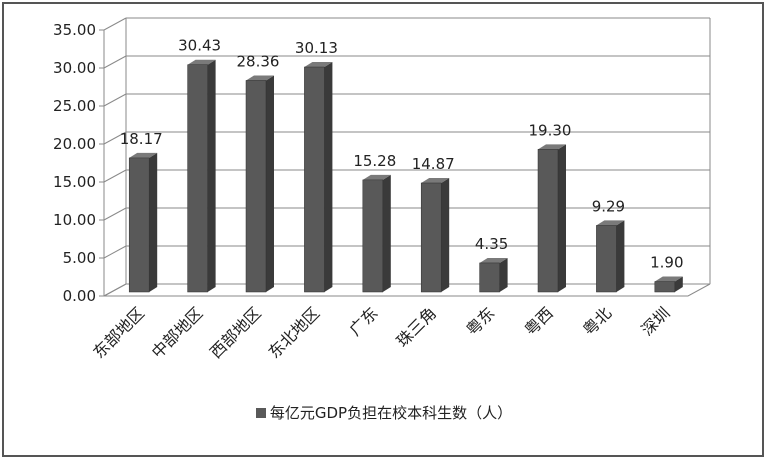 This screenshot has height=461, width=768. Describe the element at coordinates (74, 68) in the screenshot. I see `y-tick-label: 30.00` at that location.